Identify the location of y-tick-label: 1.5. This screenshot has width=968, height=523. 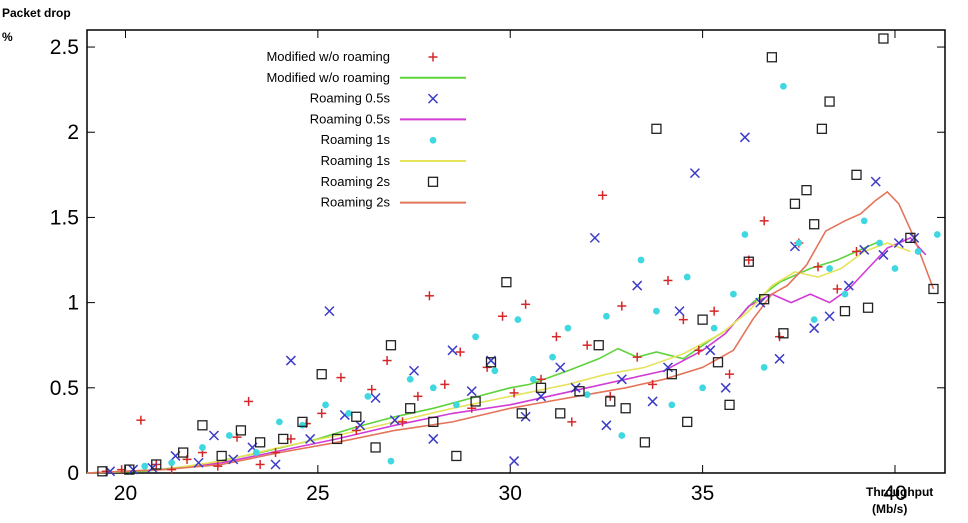
(64, 217).